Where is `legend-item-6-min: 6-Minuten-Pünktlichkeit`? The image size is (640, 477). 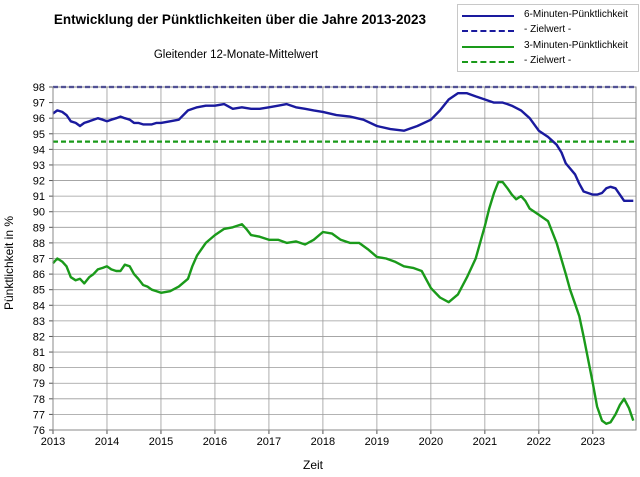 legend-item-6-min: 6-Minuten-Pünktlichkeit is located at coordinates (548, 16).